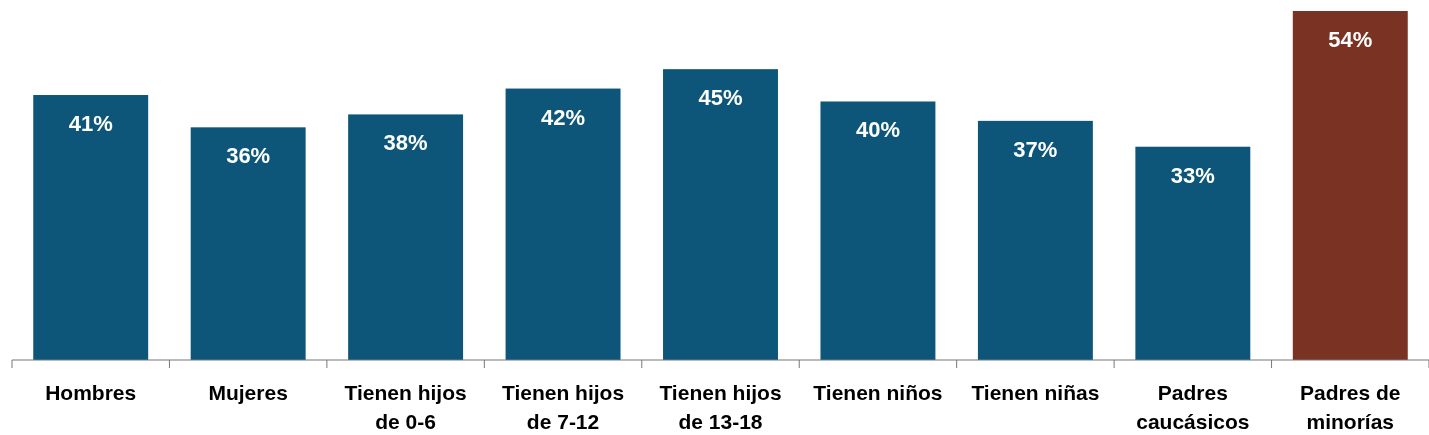 This screenshot has height=435, width=1429. Describe the element at coordinates (405, 143) in the screenshot. I see `data-label: 38%` at that location.